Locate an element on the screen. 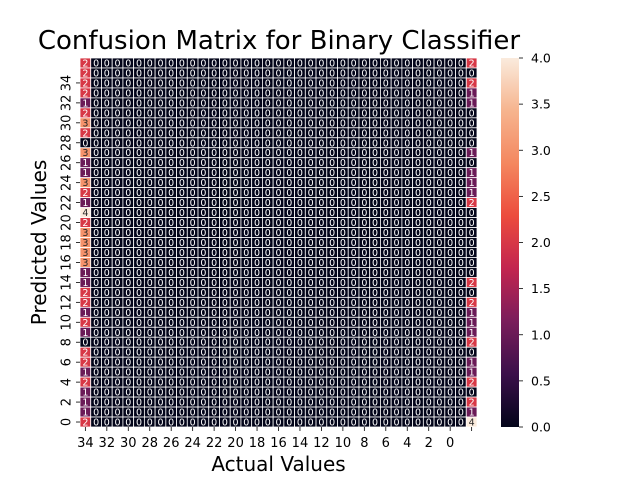 This screenshot has height=480, width=640. cell-value-label: 3 is located at coordinates (85, 233).